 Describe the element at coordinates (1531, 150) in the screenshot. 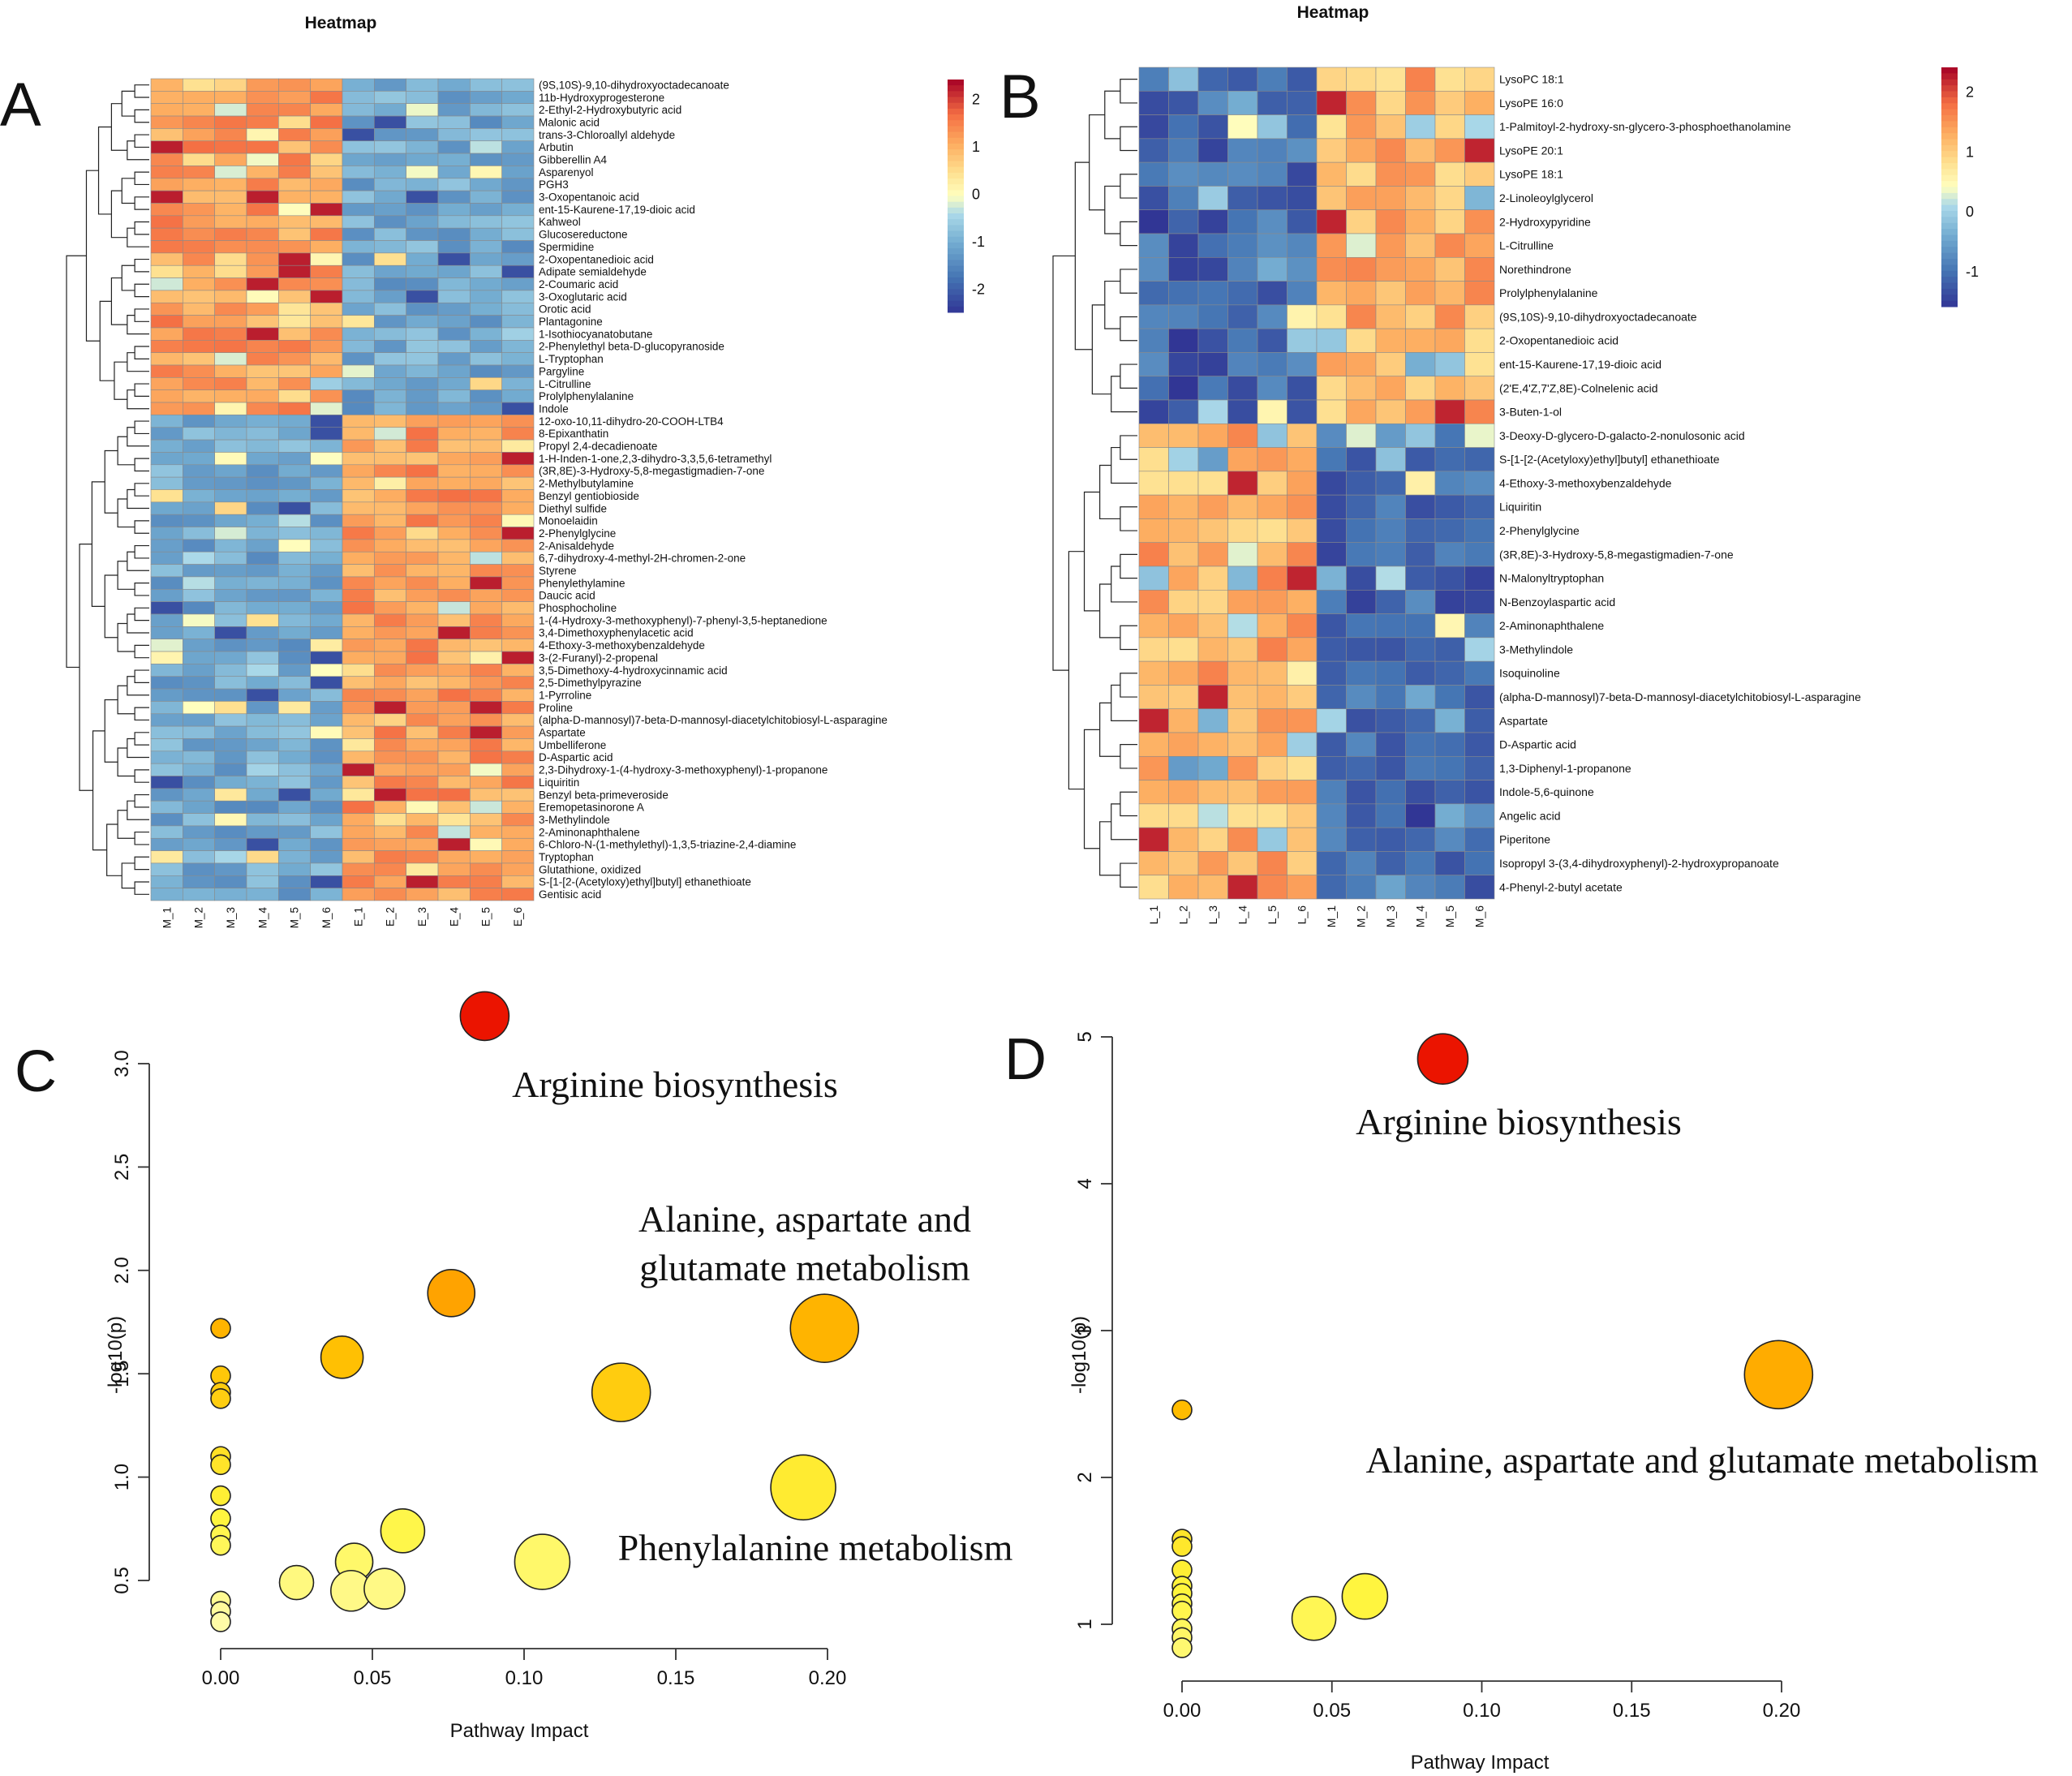

I see `heatmap-row-label: LysoPE 20:1` at that location.